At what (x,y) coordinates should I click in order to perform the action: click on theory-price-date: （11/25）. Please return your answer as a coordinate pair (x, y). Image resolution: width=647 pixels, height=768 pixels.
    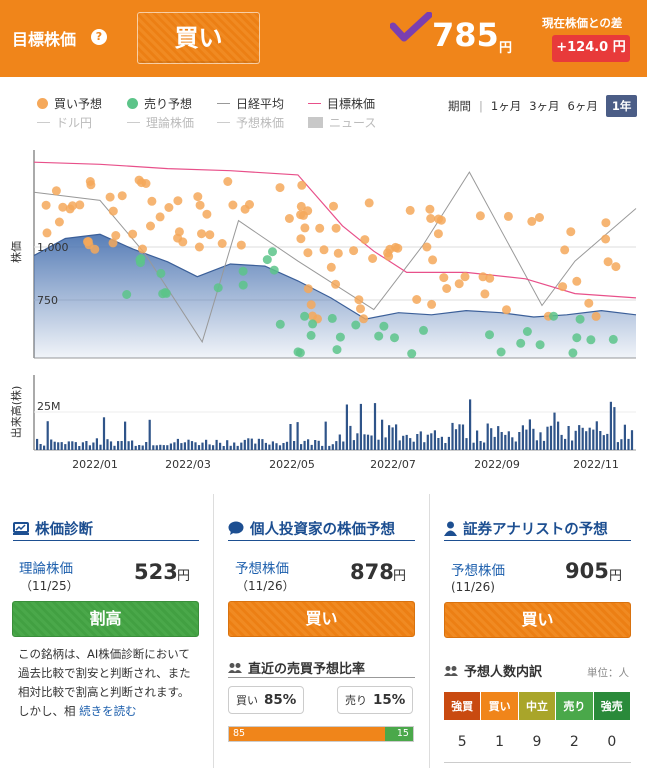
    Looking at the image, I should click on (49, 586).